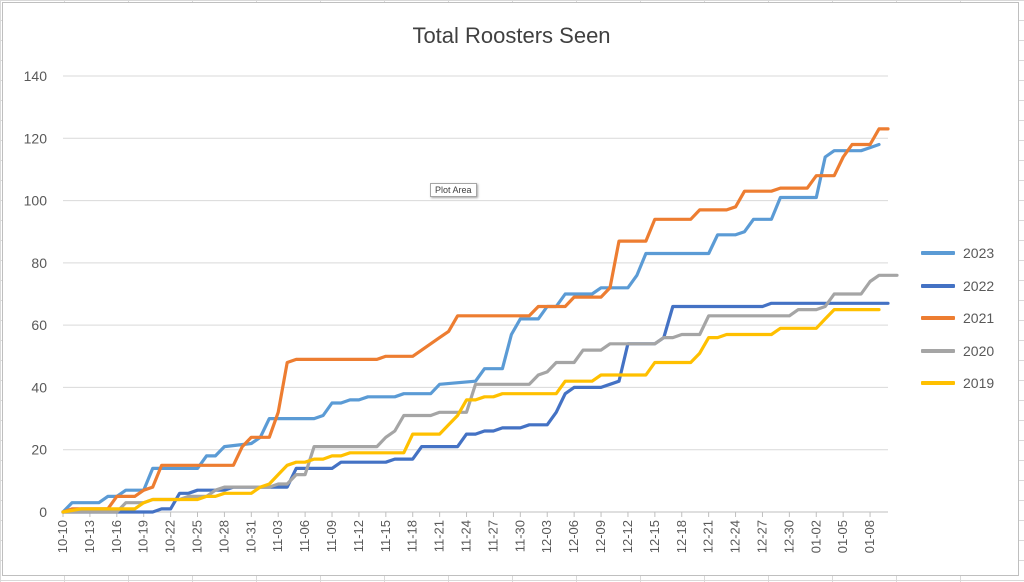 This screenshot has width=1024, height=582. Describe the element at coordinates (519, 536) in the screenshot. I see `x-tick-label: 11-30` at that location.